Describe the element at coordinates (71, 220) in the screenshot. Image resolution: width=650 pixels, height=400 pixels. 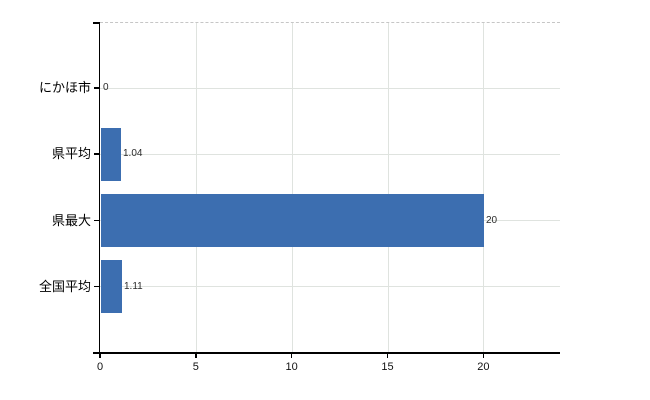
I see `category-label: 県最大` at that location.